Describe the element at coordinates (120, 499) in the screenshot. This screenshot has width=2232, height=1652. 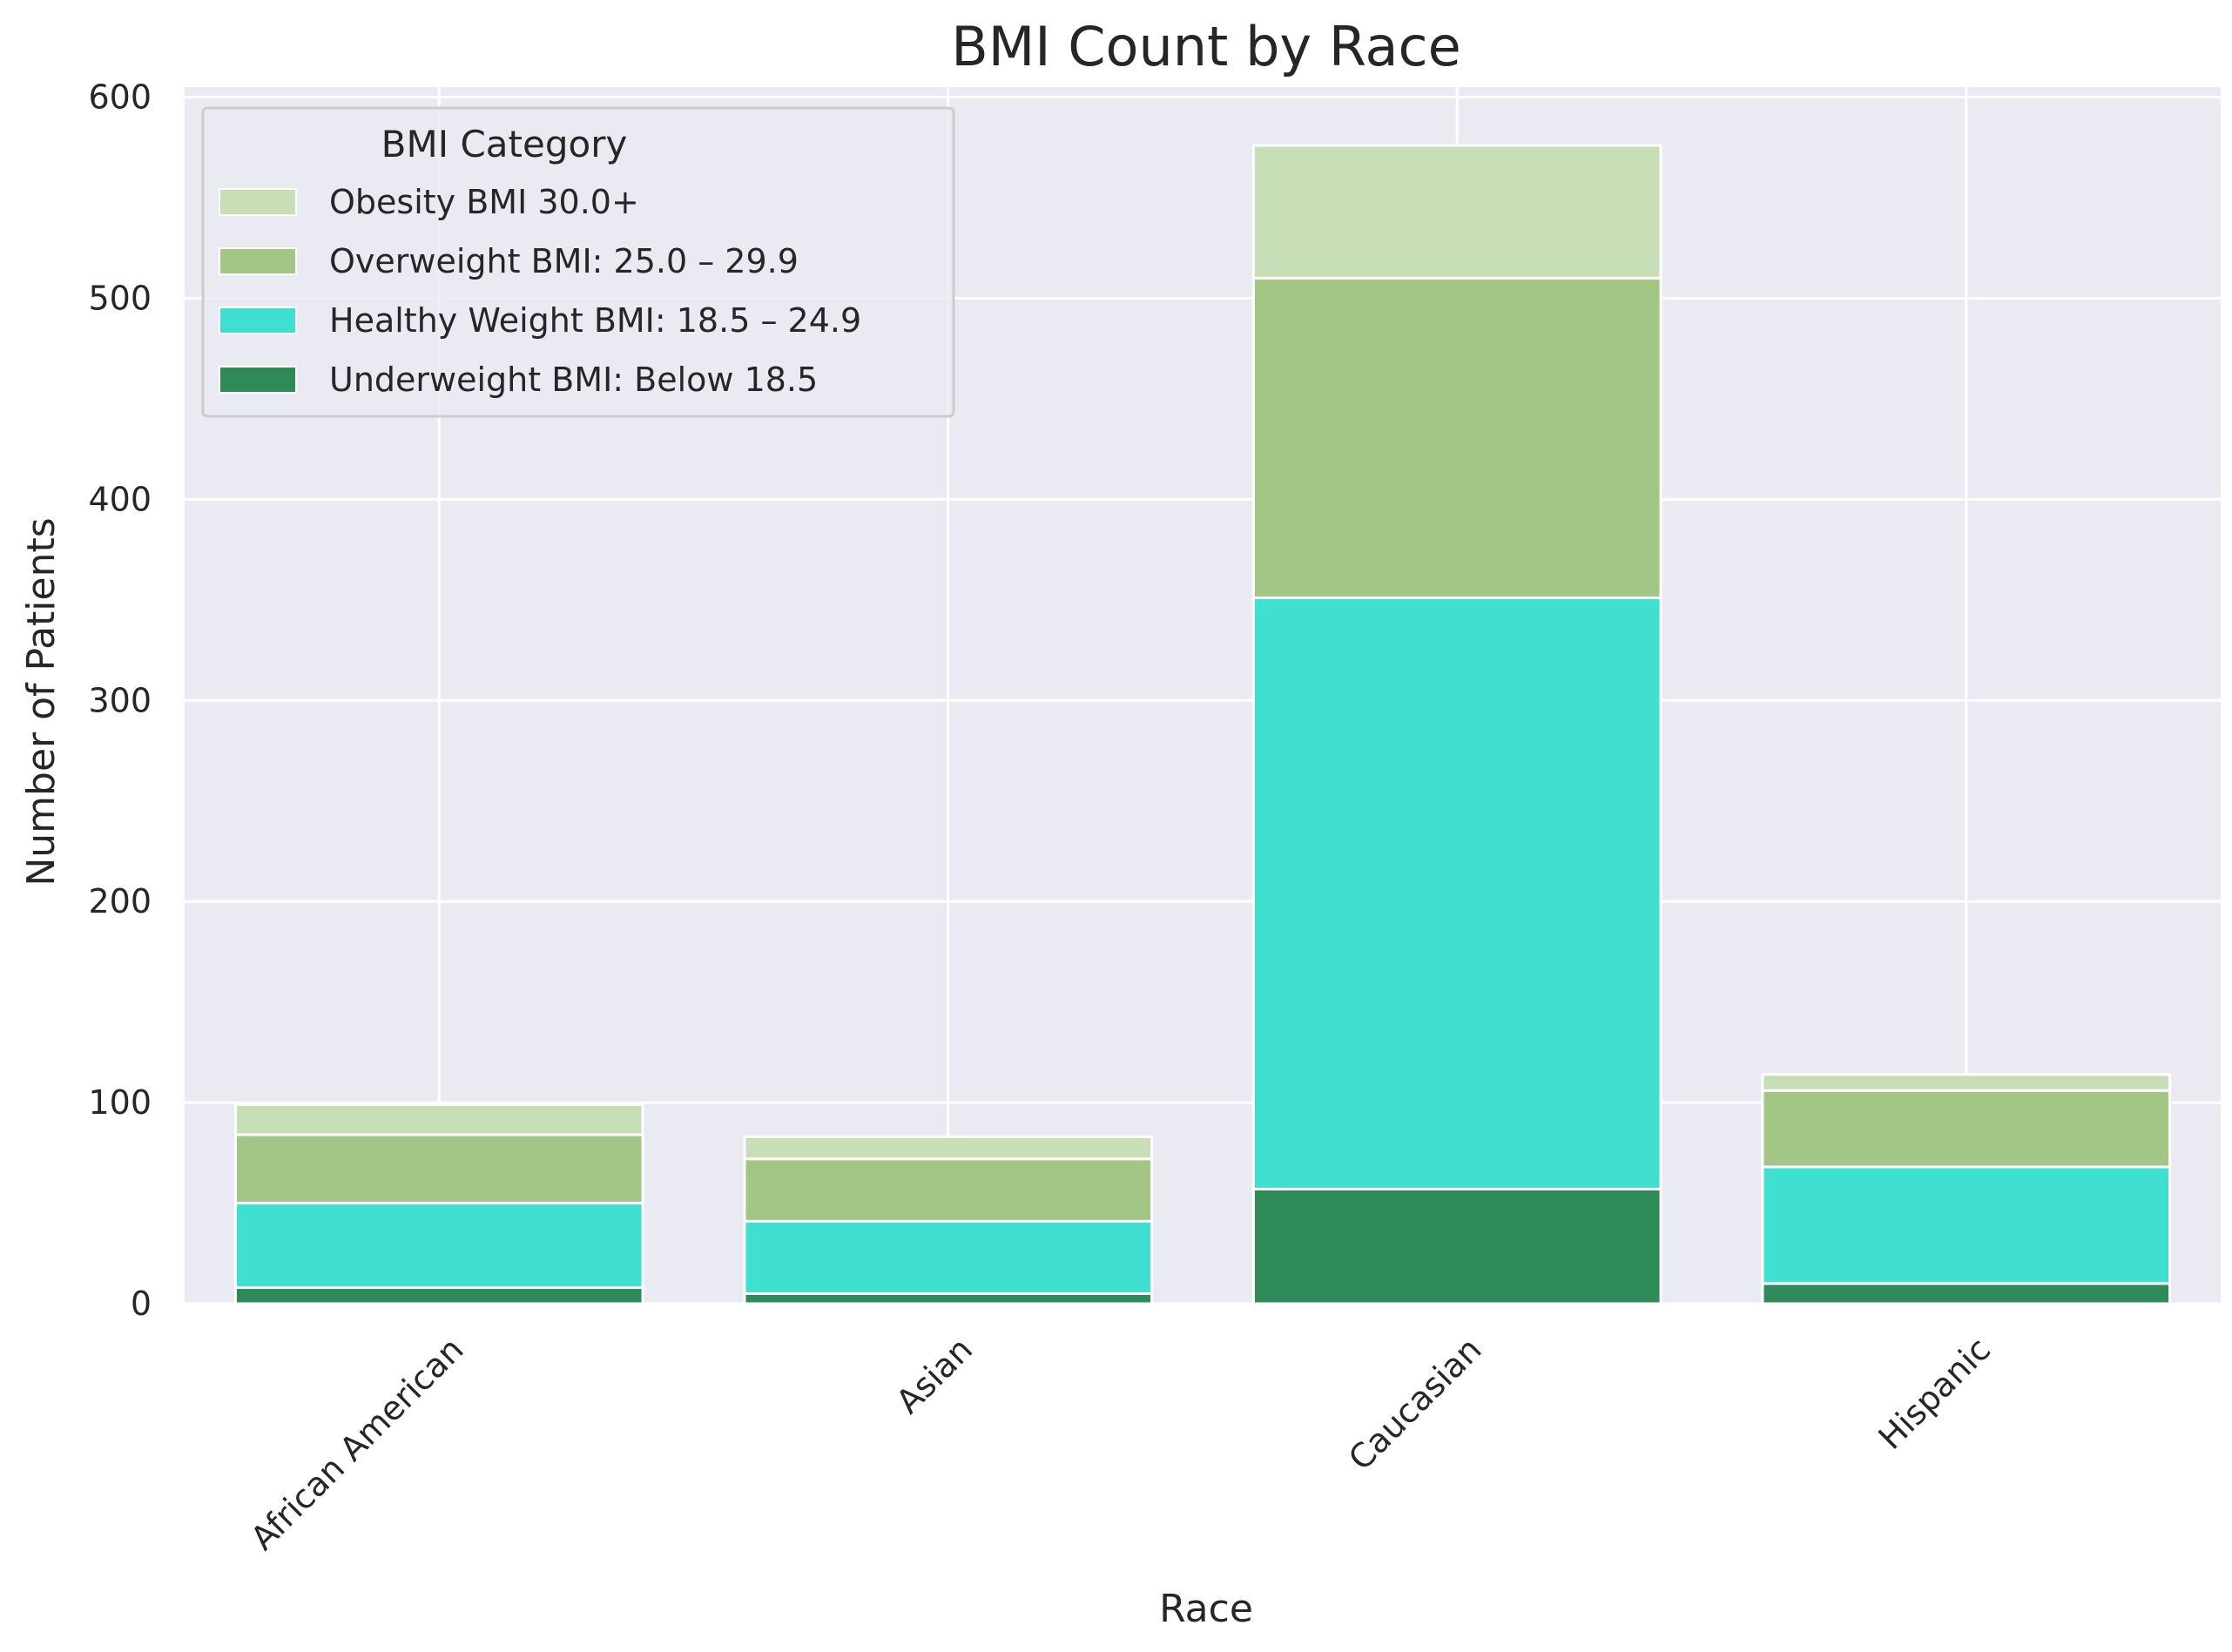
I see `y-tick-label: 400` at that location.